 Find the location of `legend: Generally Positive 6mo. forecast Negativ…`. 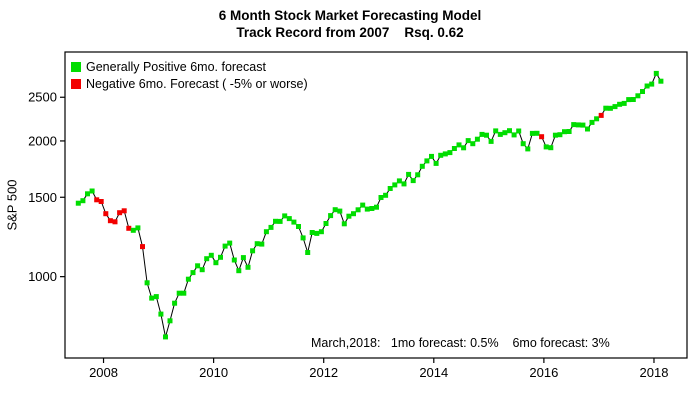

legend: Generally Positive 6mo. forecast Negativ… is located at coordinates (189, 75).